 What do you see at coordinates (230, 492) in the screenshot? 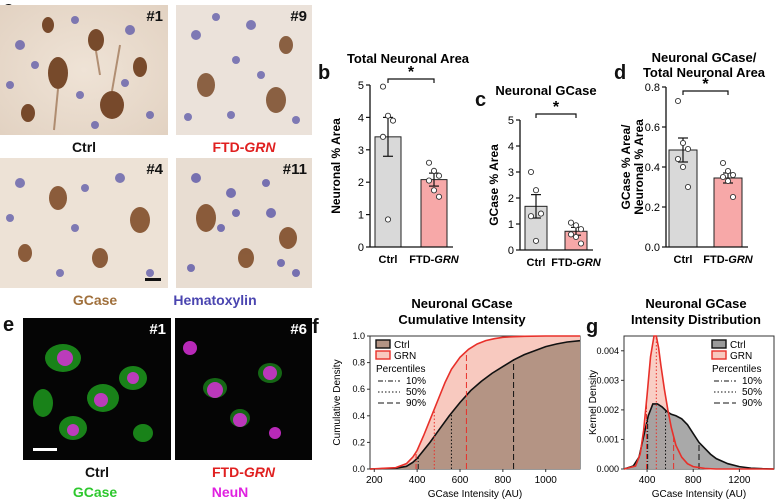
I see `legend-neun: NeuN` at bounding box center [230, 492].